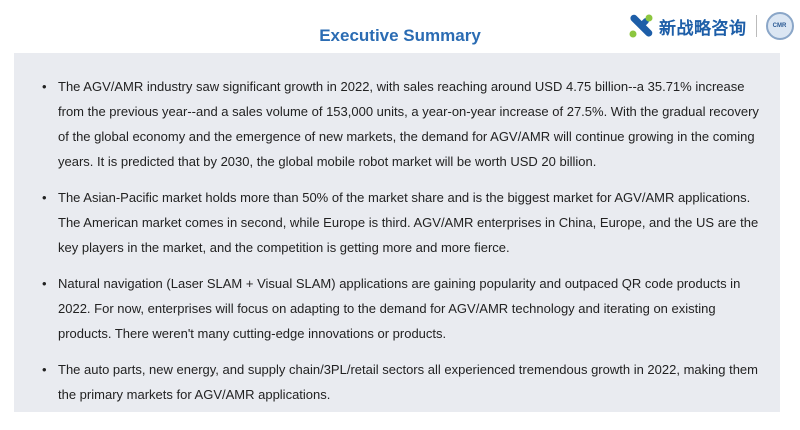 This screenshot has height=430, width=800. What do you see at coordinates (756, 26) in the screenshot?
I see `logo-divider` at bounding box center [756, 26].